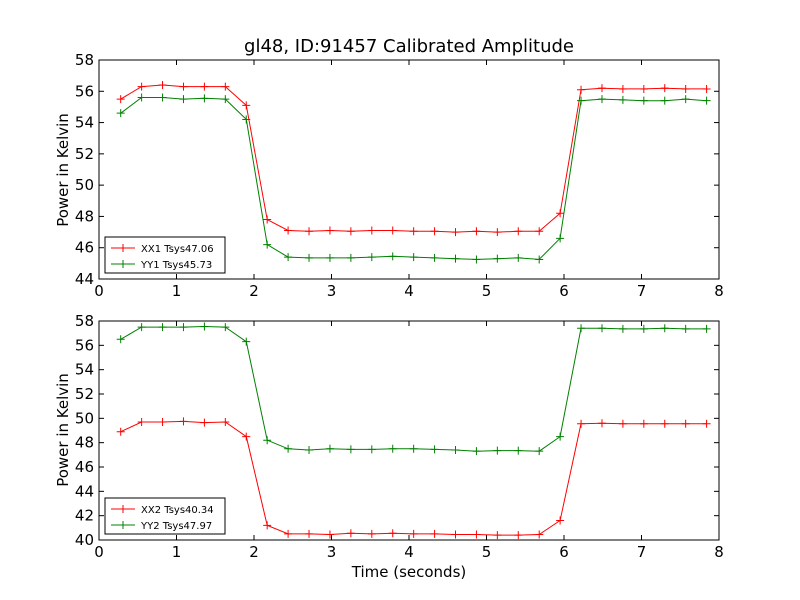 Image resolution: width=800 pixels, height=600 pixels. Describe the element at coordinates (63, 170) in the screenshot. I see `top-plot-ylabel: Power in Kelvin` at that location.